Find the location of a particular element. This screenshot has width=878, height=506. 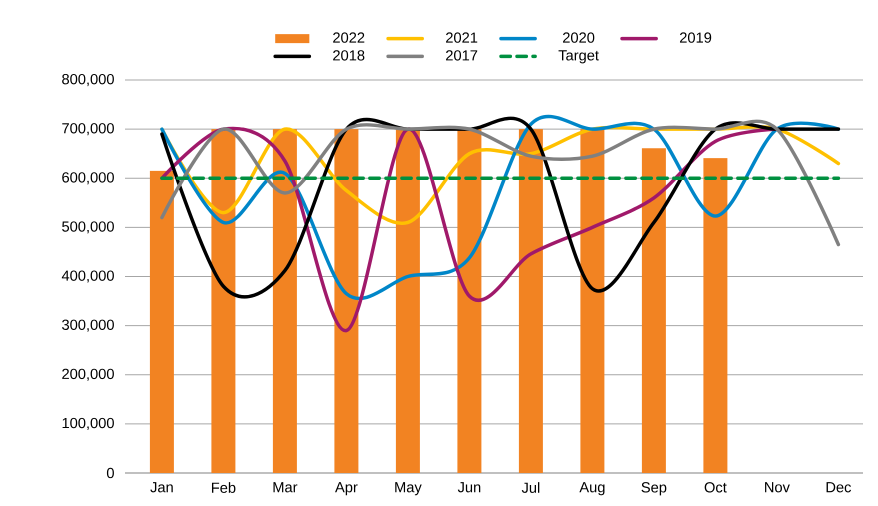

legend-label: 2017 is located at coordinates (462, 55).